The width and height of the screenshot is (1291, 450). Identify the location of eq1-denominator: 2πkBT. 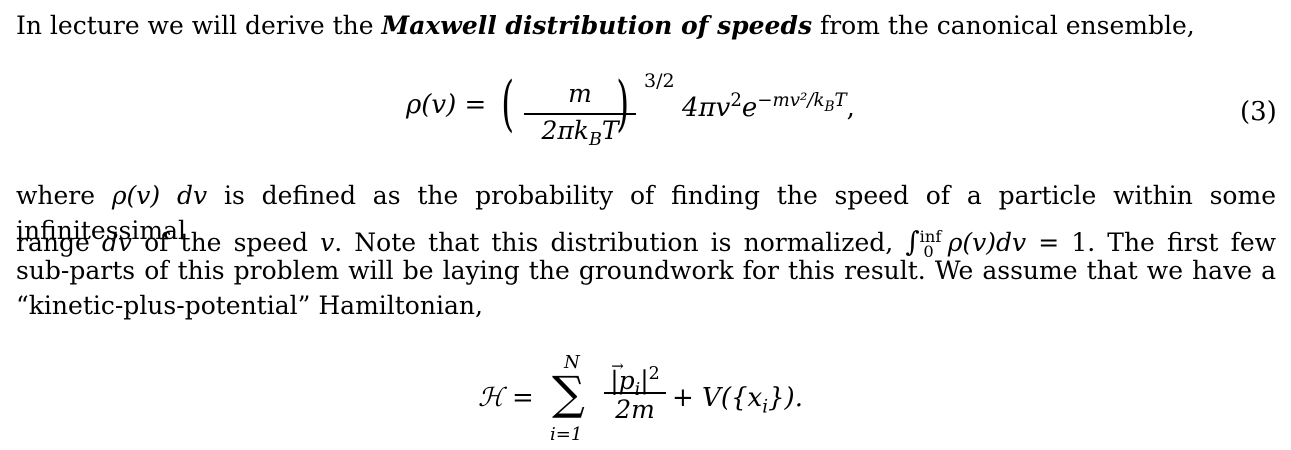
(580, 132).